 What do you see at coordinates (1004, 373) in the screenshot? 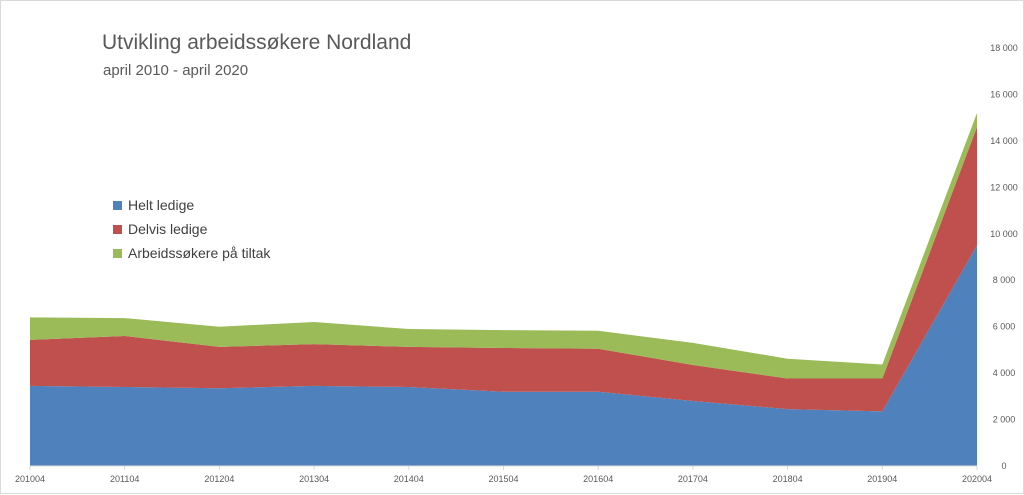
I see `y-tick-label: 4 000` at bounding box center [1004, 373].